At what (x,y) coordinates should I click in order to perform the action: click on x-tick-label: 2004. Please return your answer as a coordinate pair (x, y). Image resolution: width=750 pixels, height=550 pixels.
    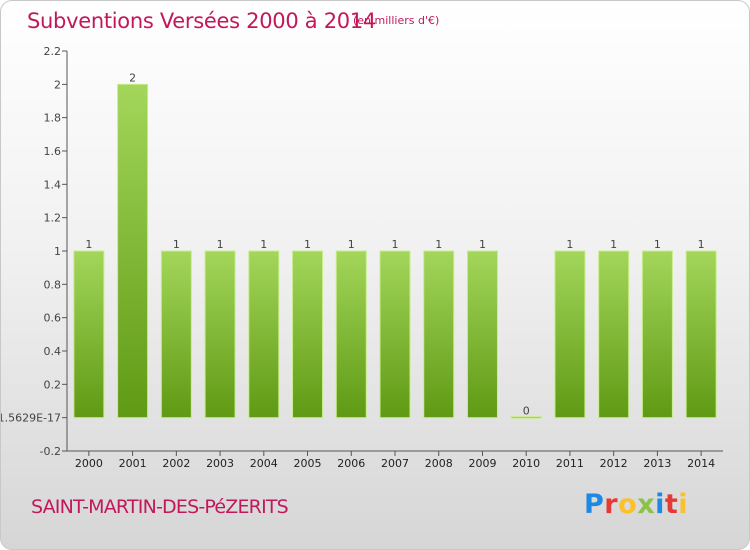
    Looking at the image, I should click on (264, 463).